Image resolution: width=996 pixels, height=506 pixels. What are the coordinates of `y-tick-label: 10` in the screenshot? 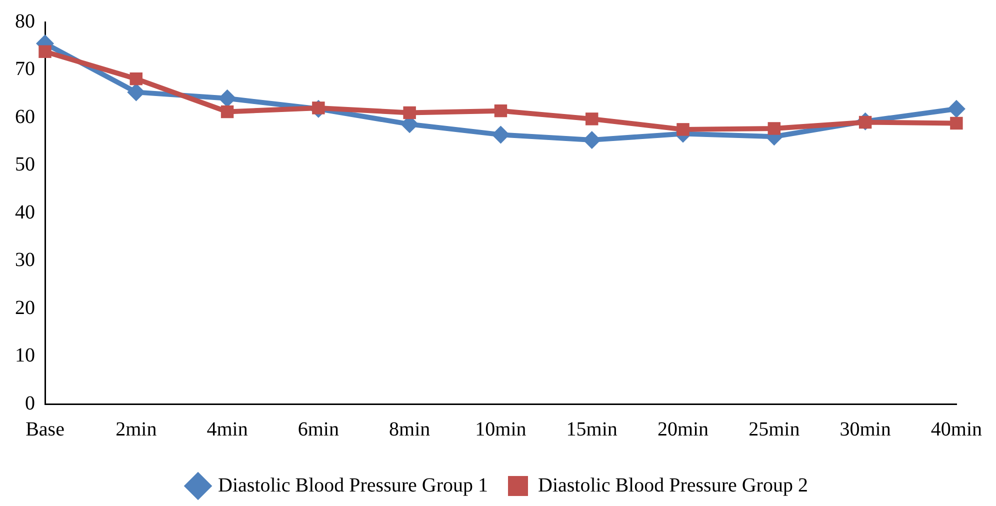 It's located at (25, 355).